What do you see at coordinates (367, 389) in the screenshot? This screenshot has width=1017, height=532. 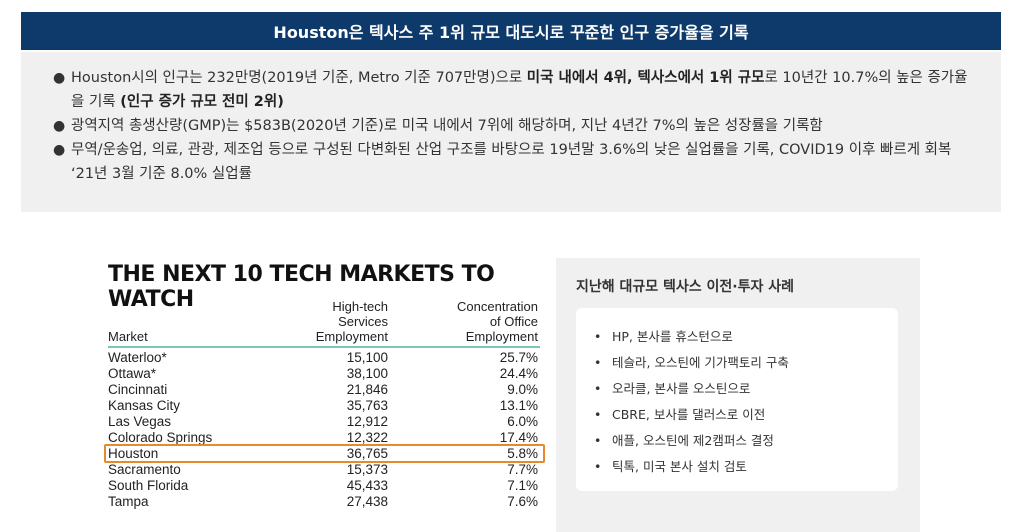 I see `cell-employment: 21,846` at bounding box center [367, 389].